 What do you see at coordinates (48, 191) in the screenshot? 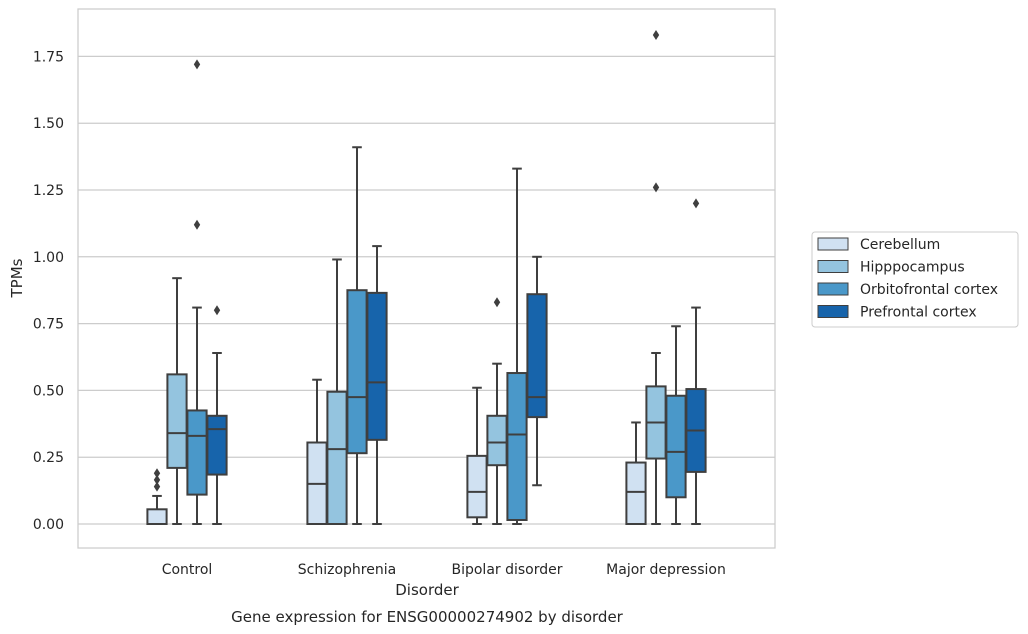
I see `y-tick-label: 1.25` at bounding box center [48, 191].